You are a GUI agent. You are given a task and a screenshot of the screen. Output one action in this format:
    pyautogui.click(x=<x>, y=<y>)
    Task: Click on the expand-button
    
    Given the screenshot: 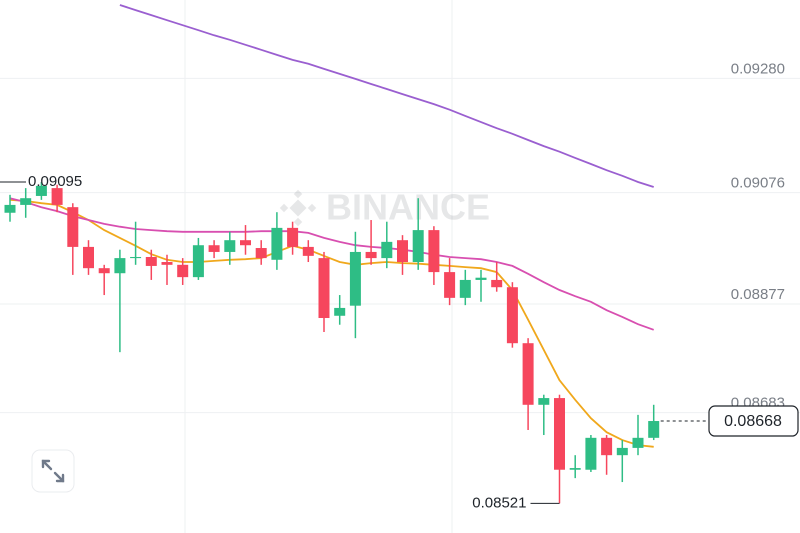 What is the action you would take?
    pyautogui.click(x=53, y=471)
    